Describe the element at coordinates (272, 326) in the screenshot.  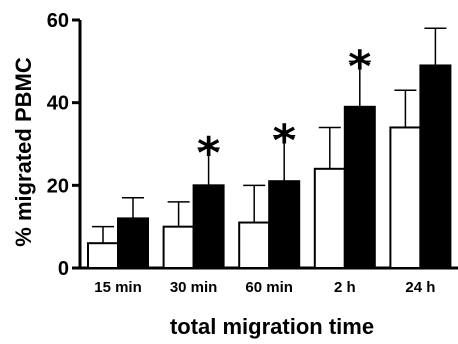
I see `x-axis-title: total migration time` at that location.